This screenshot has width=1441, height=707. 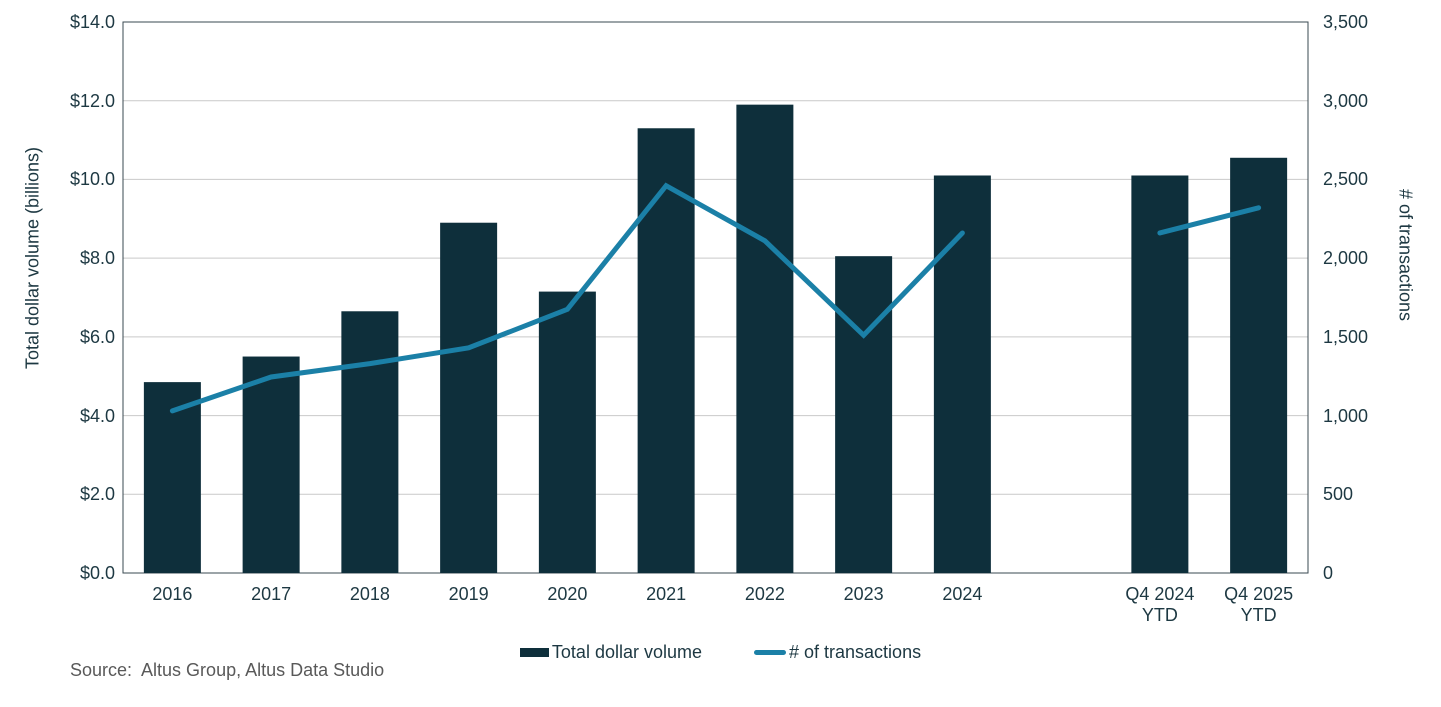 What do you see at coordinates (172, 594) in the screenshot?
I see `x-label-2016: 2016` at bounding box center [172, 594].